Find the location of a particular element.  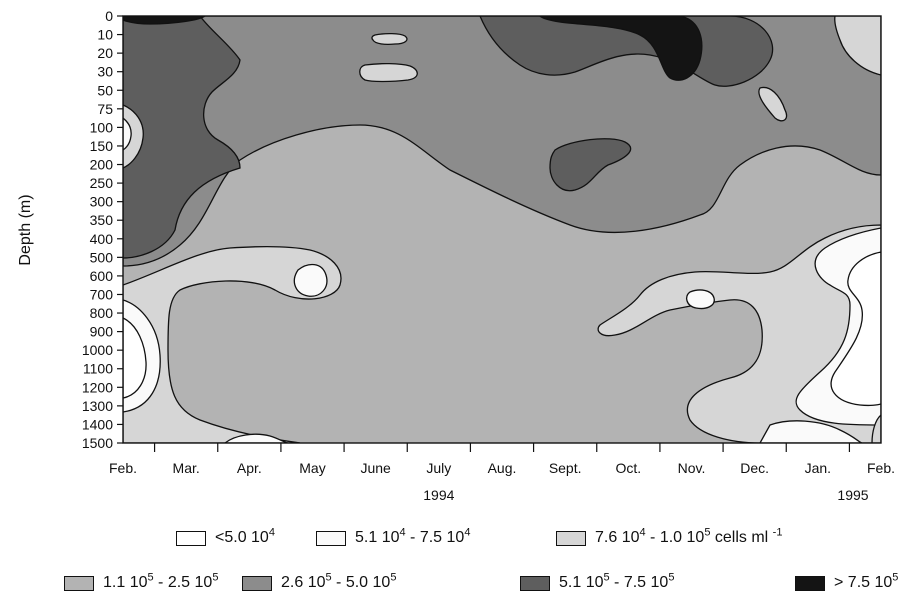

y-tick-label: 600 is located at coordinates (102, 276).